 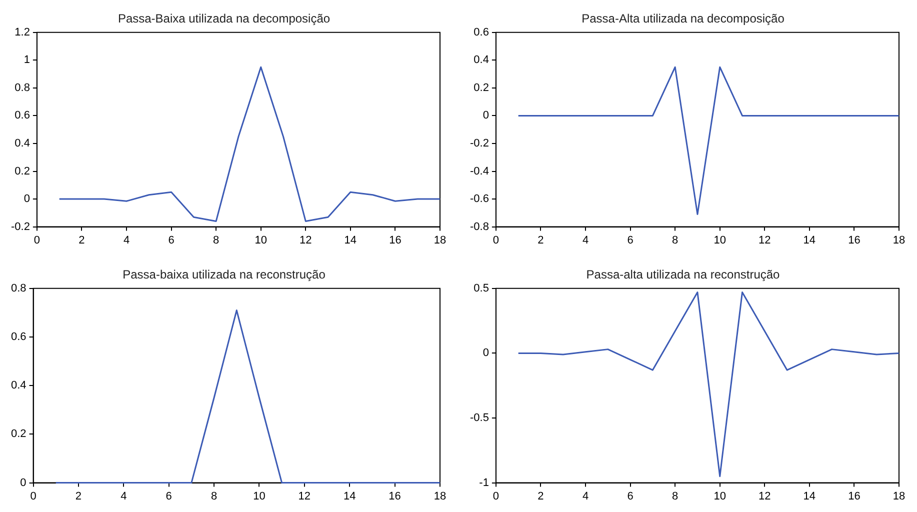 I want to click on chart-title: Passa-baixa utilizada na reconstrução, so click(x=224, y=275).